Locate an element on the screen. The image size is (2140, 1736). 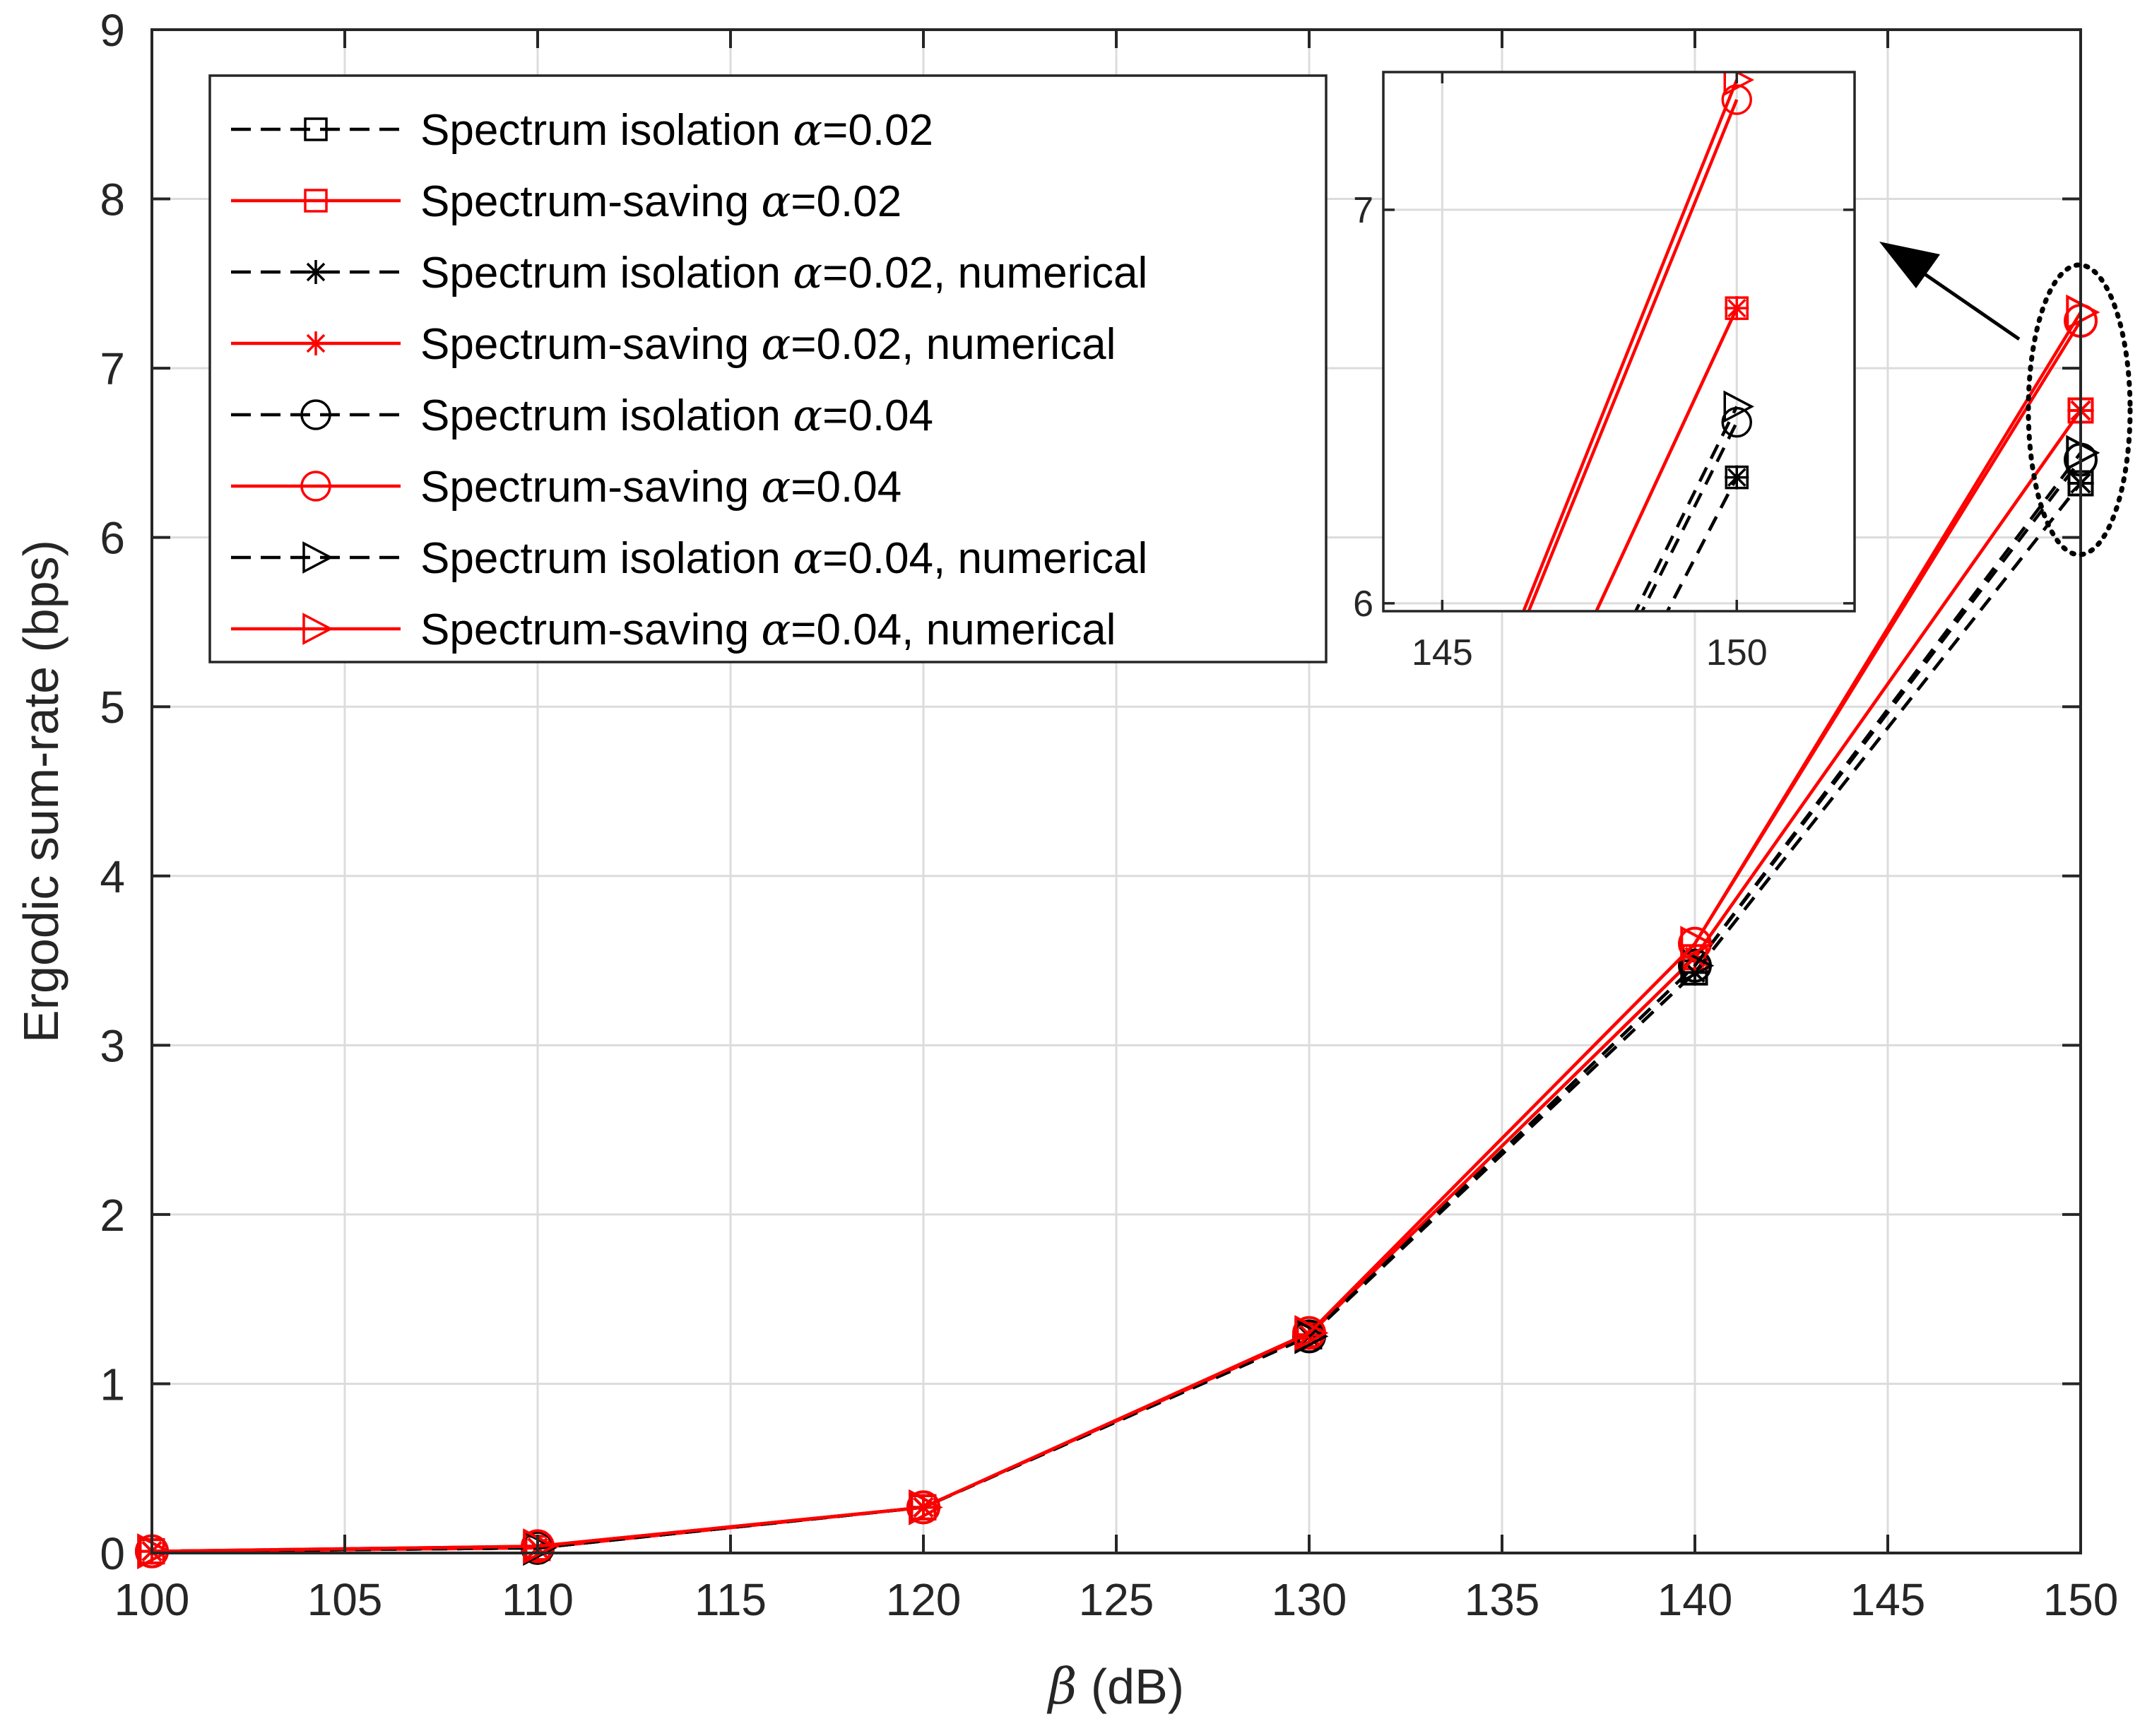
y-tick-label-9: 9 is located at coordinates (112, 30).